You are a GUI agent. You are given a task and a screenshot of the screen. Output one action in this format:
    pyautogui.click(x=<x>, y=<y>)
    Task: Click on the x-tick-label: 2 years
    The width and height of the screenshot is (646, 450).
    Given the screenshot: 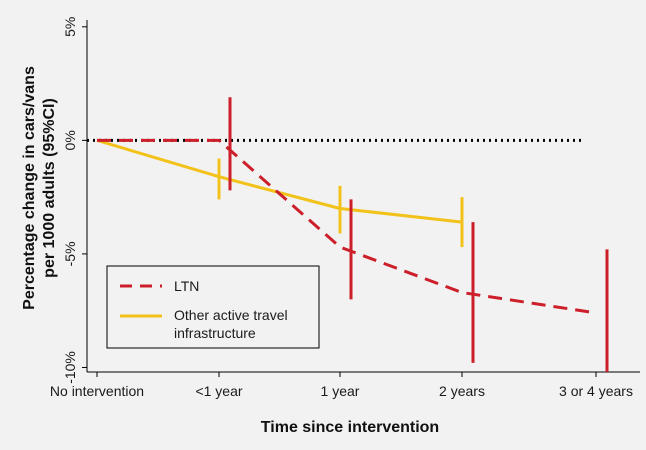 What is the action you would take?
    pyautogui.click(x=462, y=391)
    